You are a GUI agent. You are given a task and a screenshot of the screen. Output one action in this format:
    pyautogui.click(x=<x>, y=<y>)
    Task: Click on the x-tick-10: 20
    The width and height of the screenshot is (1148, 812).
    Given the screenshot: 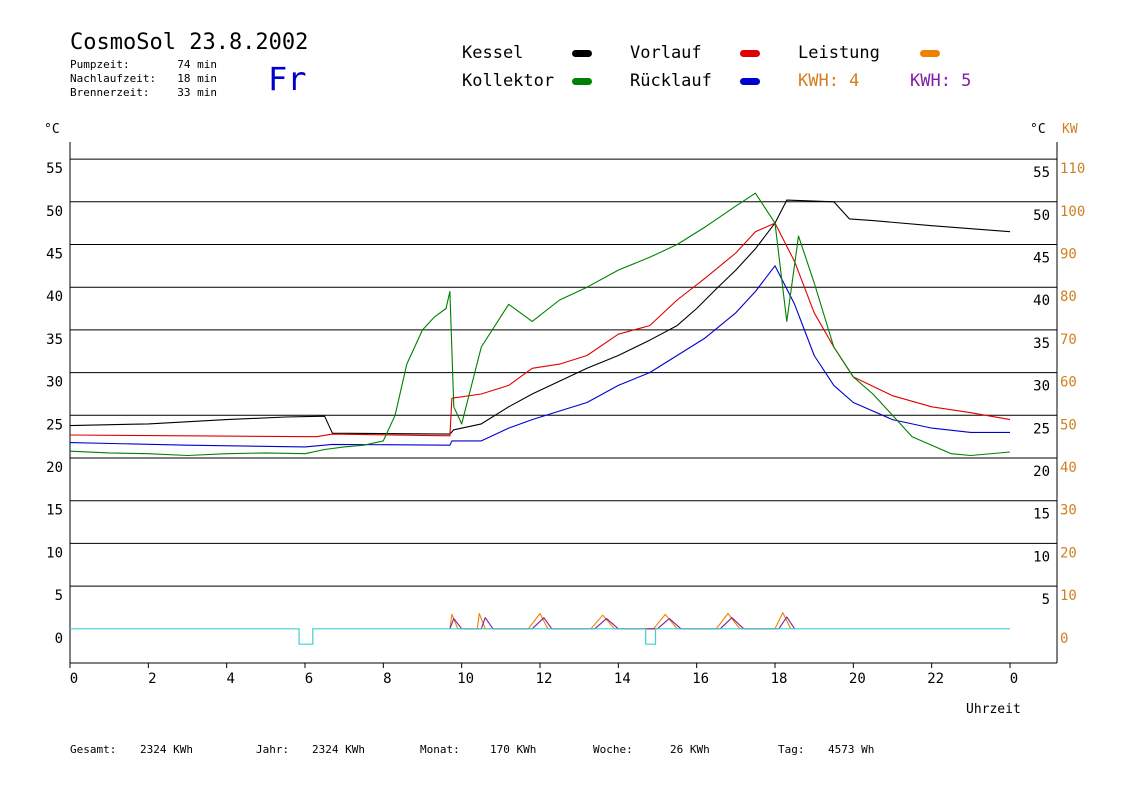 What is the action you would take?
    pyautogui.click(x=857, y=679)
    